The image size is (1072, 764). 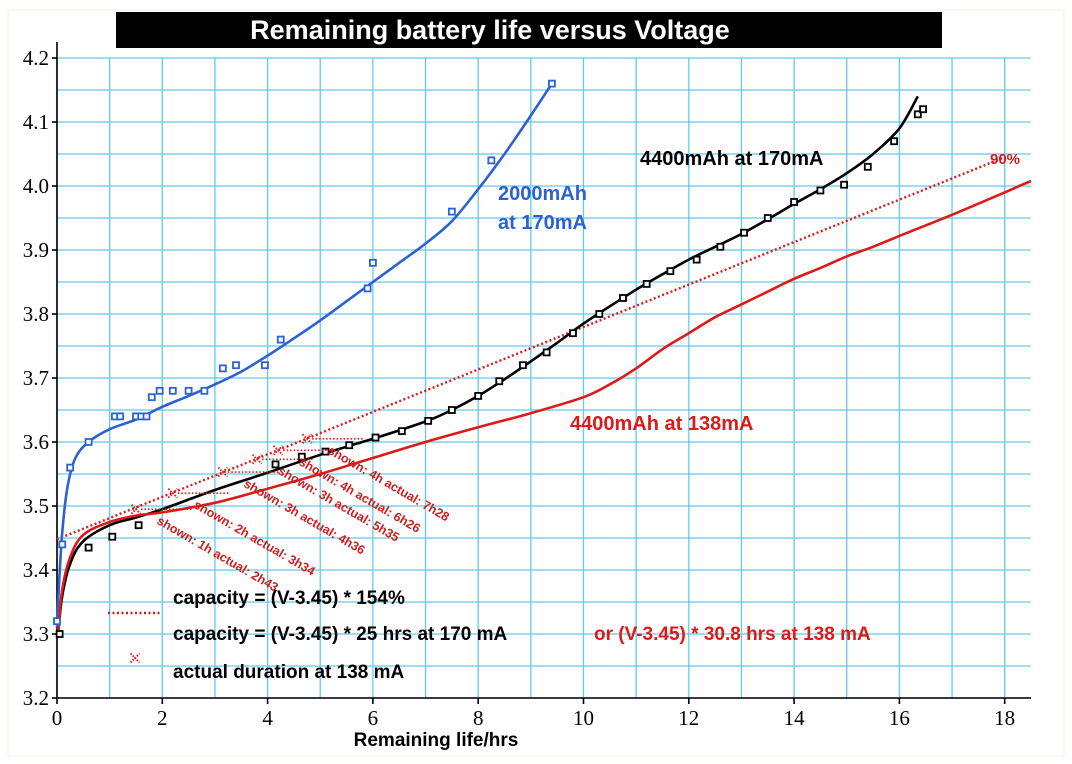 What do you see at coordinates (36, 250) in the screenshot?
I see `y-tick-label: 3.9` at bounding box center [36, 250].